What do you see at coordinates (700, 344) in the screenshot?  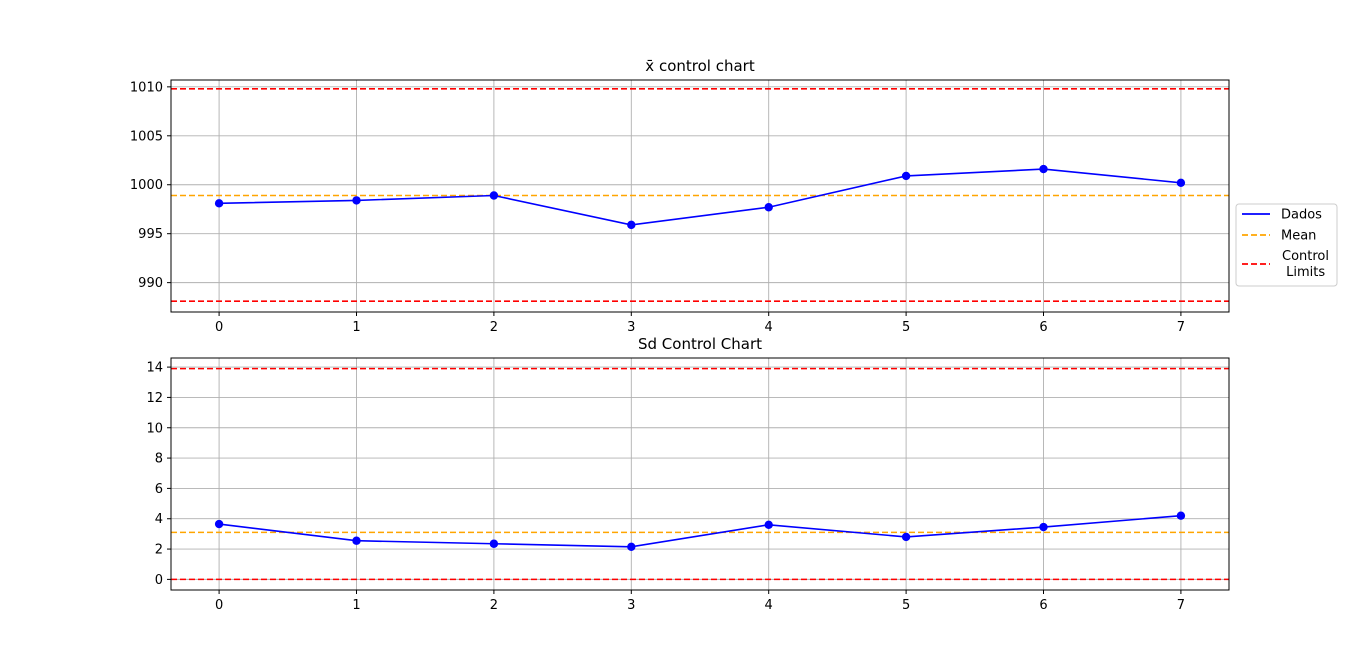 I see `sd-chart-title: Sd Control Chart` at bounding box center [700, 344].